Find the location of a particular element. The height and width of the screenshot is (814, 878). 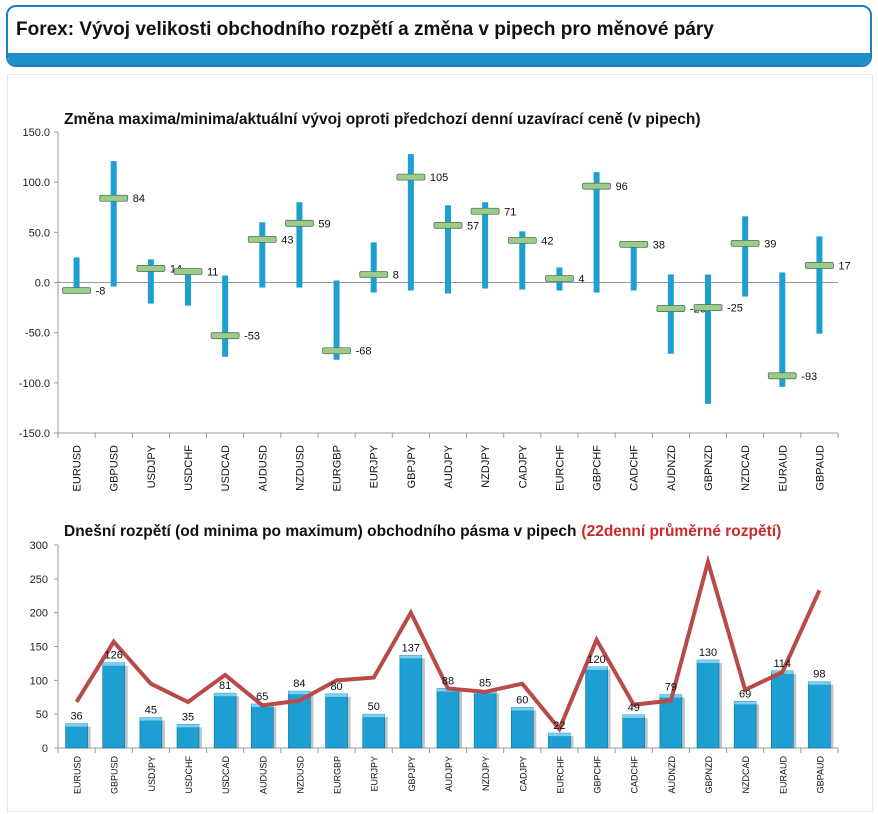

chart2-y-tick-label: 0 is located at coordinates (45, 749).